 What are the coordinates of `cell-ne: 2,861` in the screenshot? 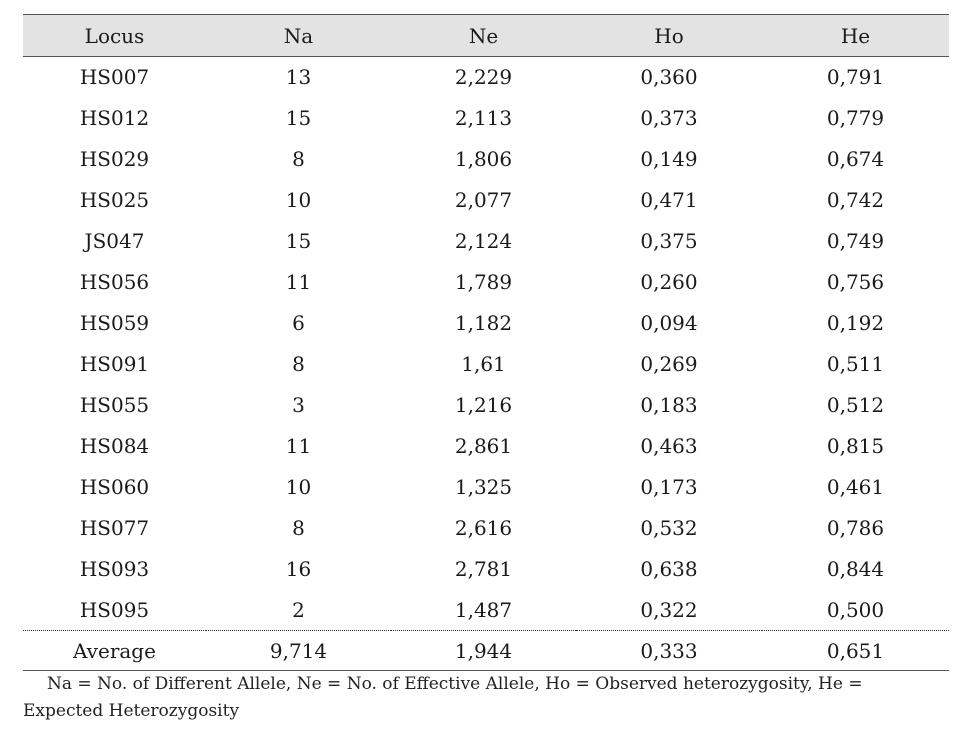 It's located at (483, 446).